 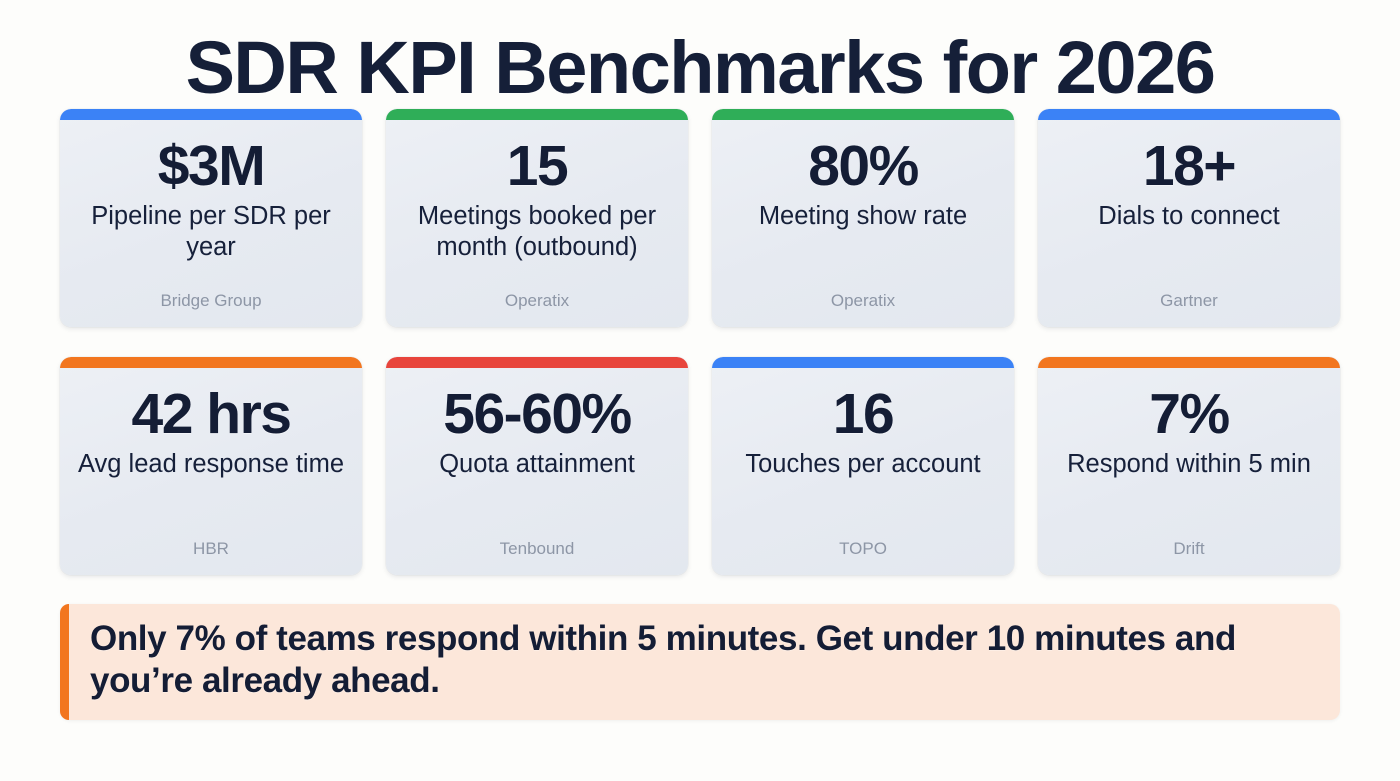 What do you see at coordinates (211, 231) in the screenshot?
I see `kpi-label: Pipeline per SDR per year` at bounding box center [211, 231].